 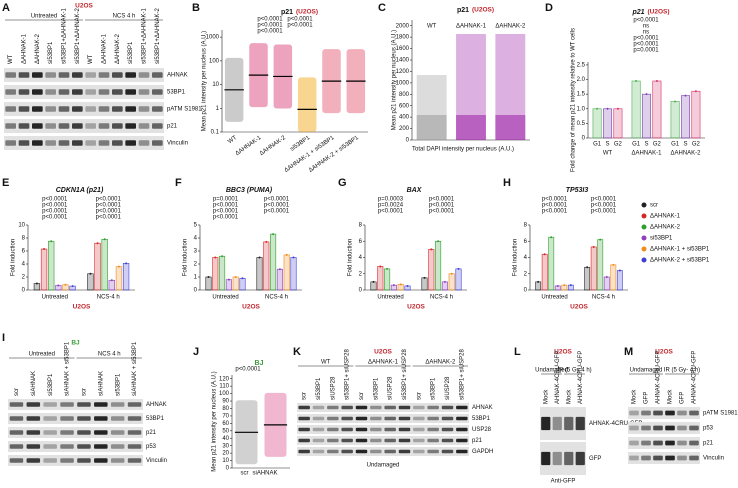 I want to click on blot-label: Vinculin, so click(x=177, y=144).